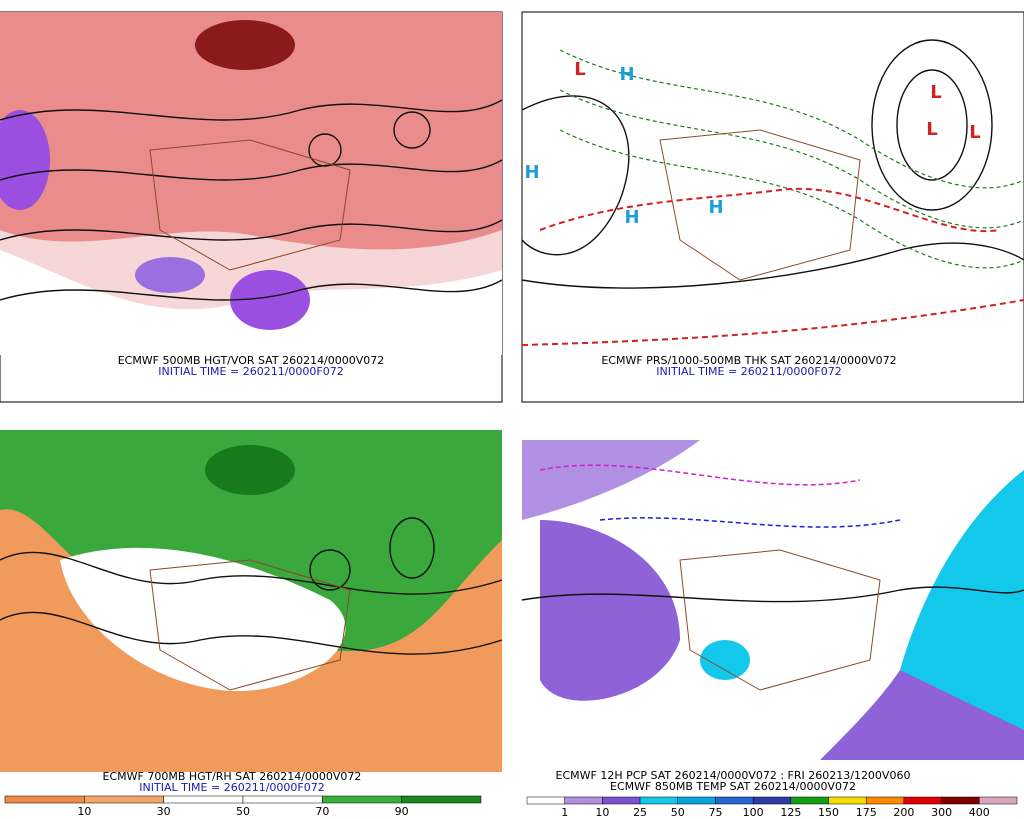 The height and width of the screenshot is (819, 1024). Describe the element at coordinates (250, 470) in the screenshot. I see `humid-area` at that location.